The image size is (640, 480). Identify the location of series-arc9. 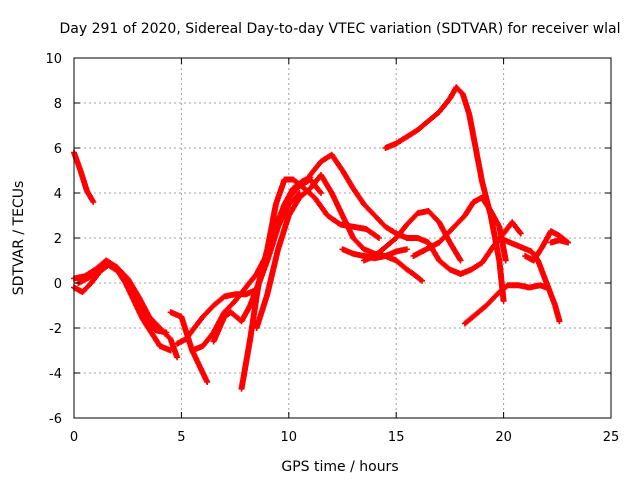
(310, 284).